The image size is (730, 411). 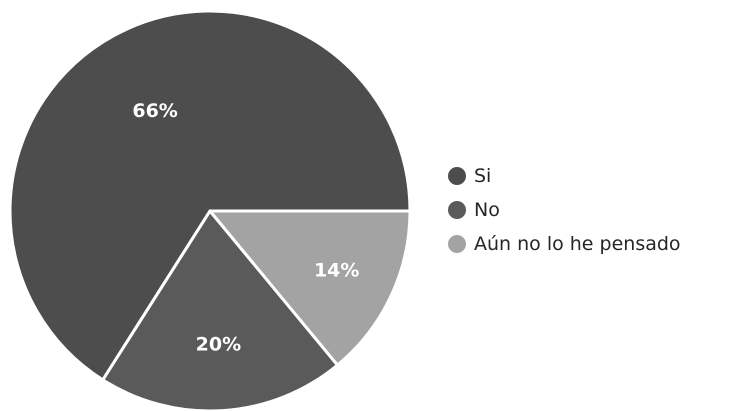 I want to click on legend-label: Aún no lo he pensado, so click(x=577, y=244).